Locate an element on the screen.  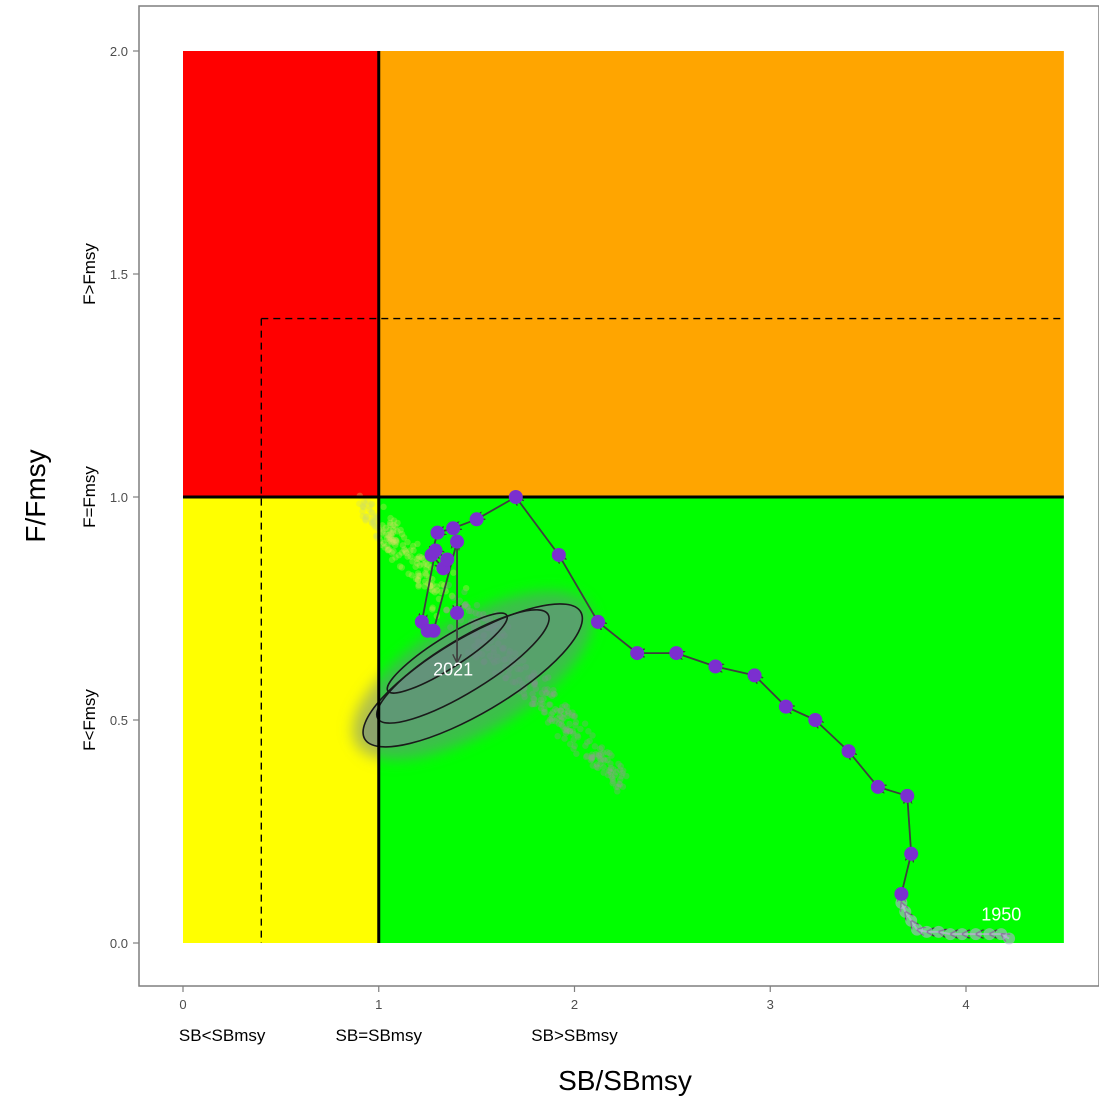
density-area is located at coordinates (472, 675).